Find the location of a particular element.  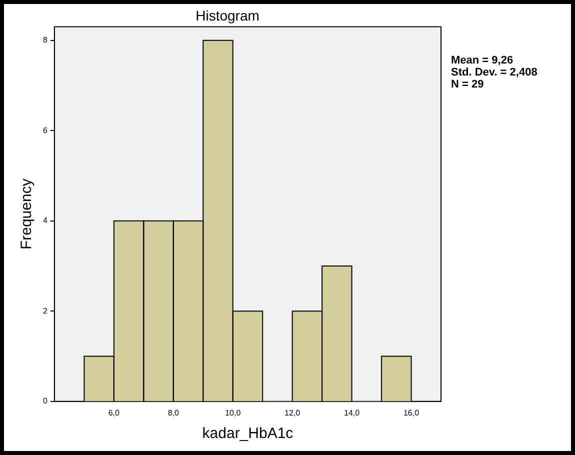

x-tick-label: 6,0 is located at coordinates (114, 413).